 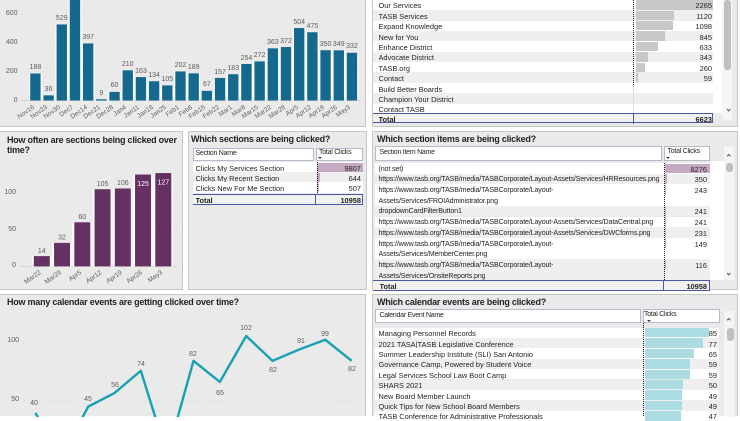 What do you see at coordinates (114, 277) in the screenshot?
I see `svg-text: Apr19` at bounding box center [114, 277].